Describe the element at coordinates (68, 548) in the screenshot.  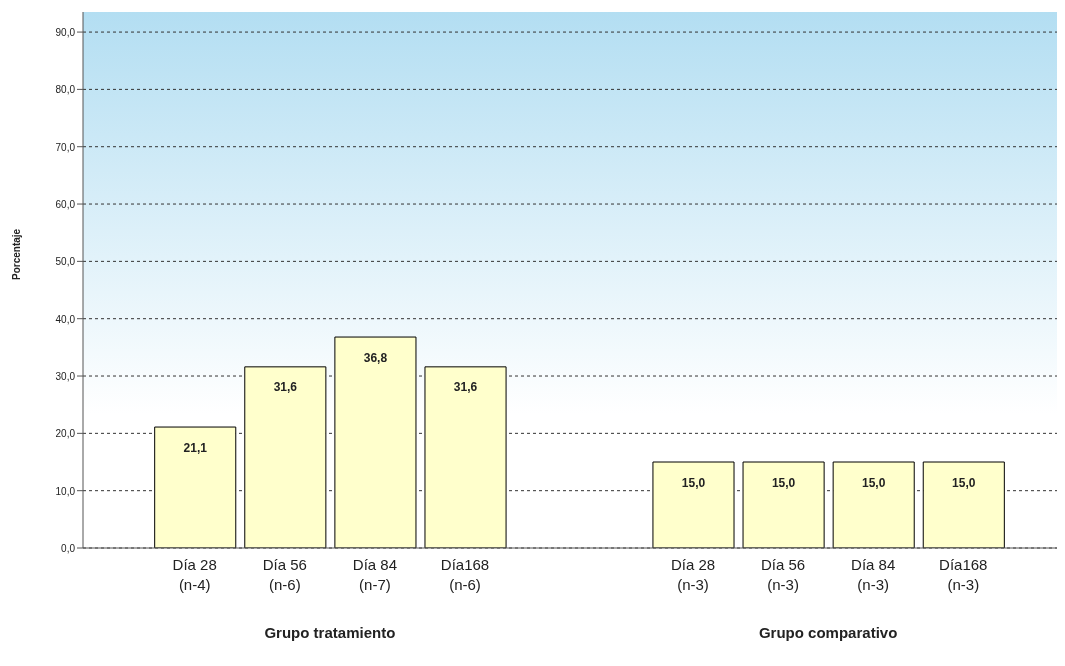
I see `y-tick-label: 0,0` at that location.